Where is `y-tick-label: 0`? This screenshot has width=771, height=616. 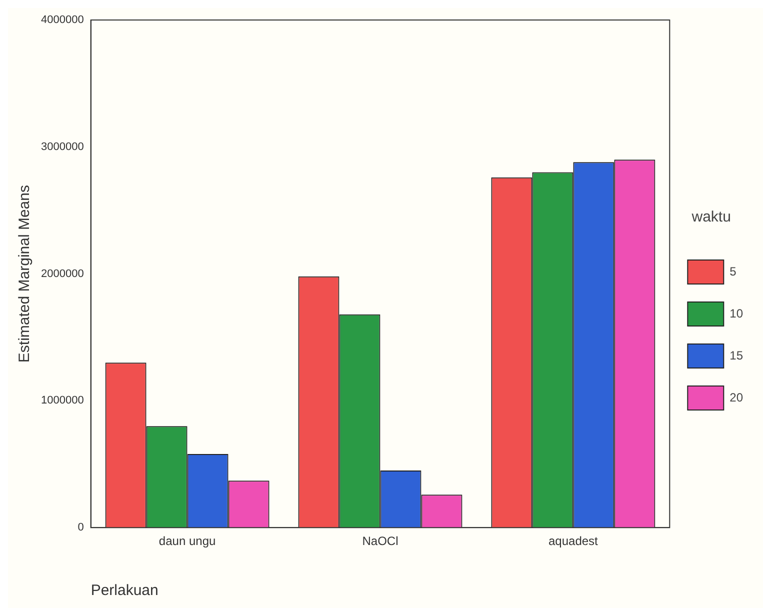
y-tick-label: 0 is located at coordinates (81, 528).